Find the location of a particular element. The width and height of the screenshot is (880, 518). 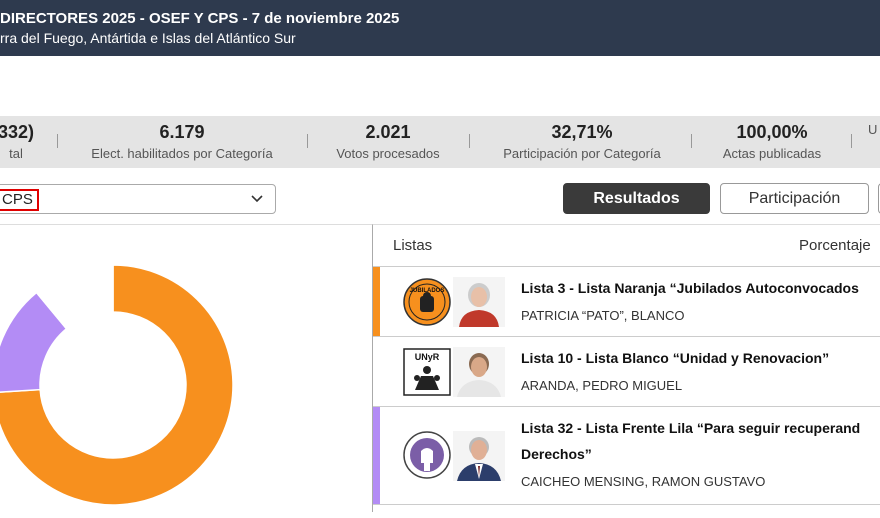

candidate-name: ARANDA, PEDRO MIGUEL is located at coordinates (602, 385).